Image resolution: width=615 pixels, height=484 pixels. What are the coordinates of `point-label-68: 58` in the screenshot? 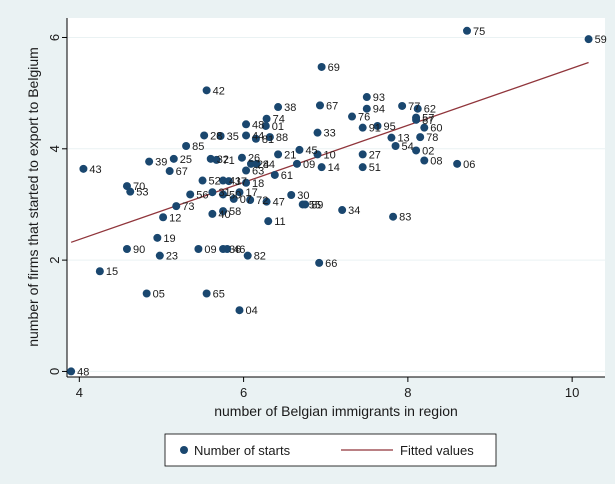 It's located at (235, 212).